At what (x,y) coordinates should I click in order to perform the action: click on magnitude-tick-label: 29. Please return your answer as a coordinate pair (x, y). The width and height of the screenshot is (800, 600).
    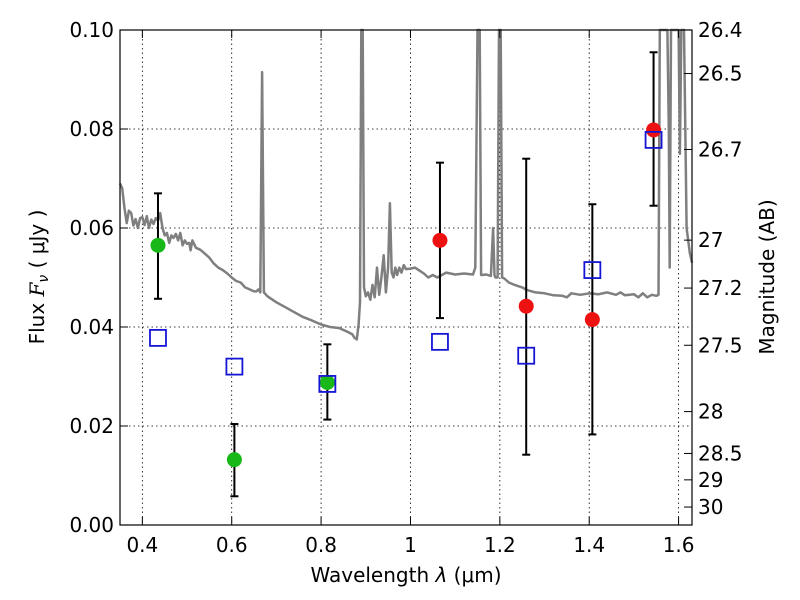
    Looking at the image, I should click on (710, 480).